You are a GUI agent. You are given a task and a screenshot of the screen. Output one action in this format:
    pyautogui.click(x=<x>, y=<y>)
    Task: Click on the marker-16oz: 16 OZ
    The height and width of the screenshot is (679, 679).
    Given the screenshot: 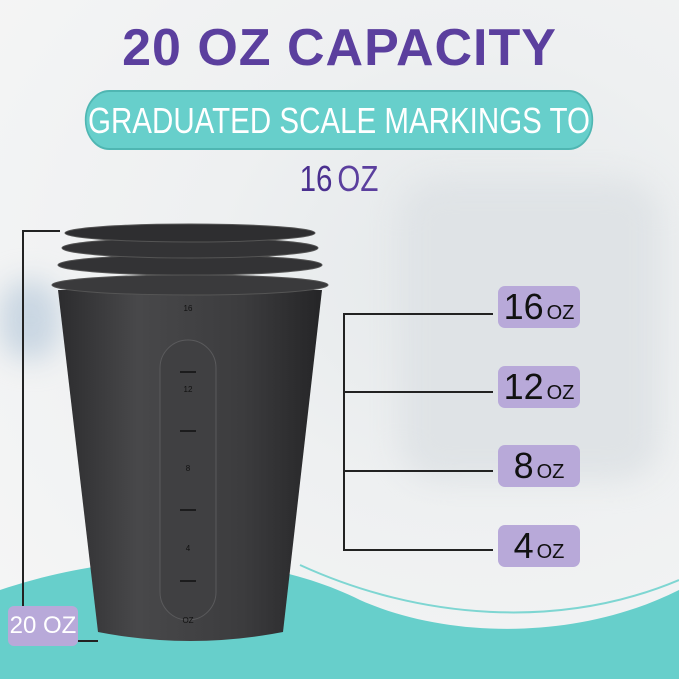 What is the action you would take?
    pyautogui.click(x=539, y=307)
    